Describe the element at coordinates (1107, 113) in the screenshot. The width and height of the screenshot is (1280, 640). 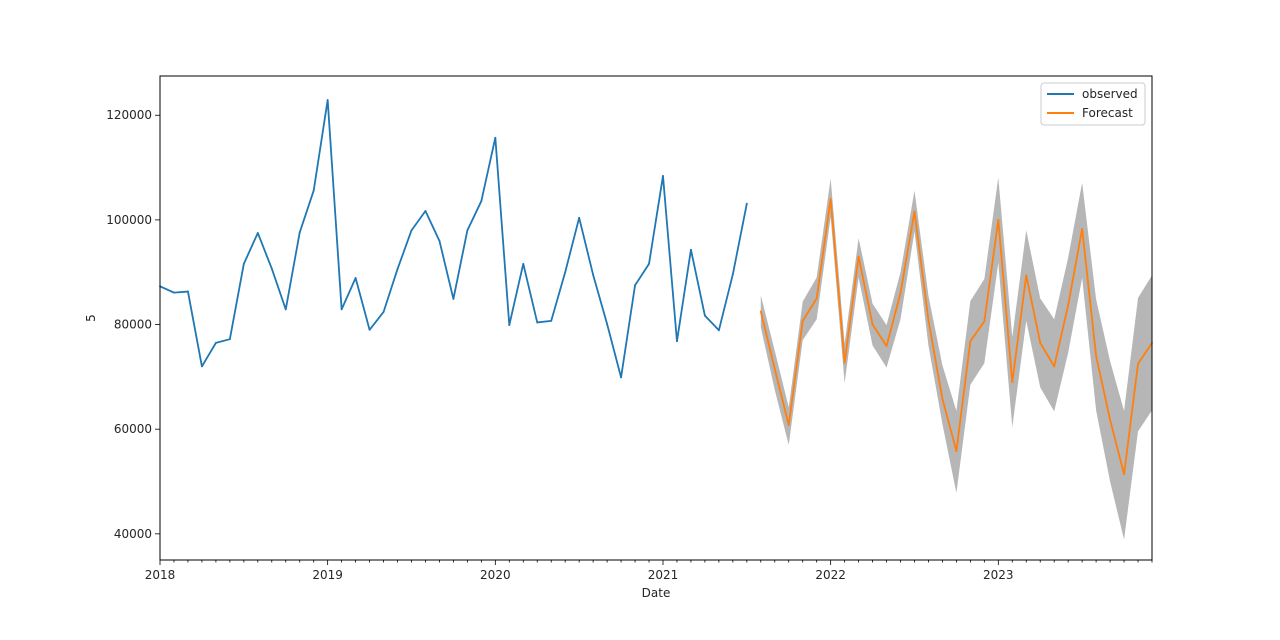
I see `legend-label: Forecast` at that location.